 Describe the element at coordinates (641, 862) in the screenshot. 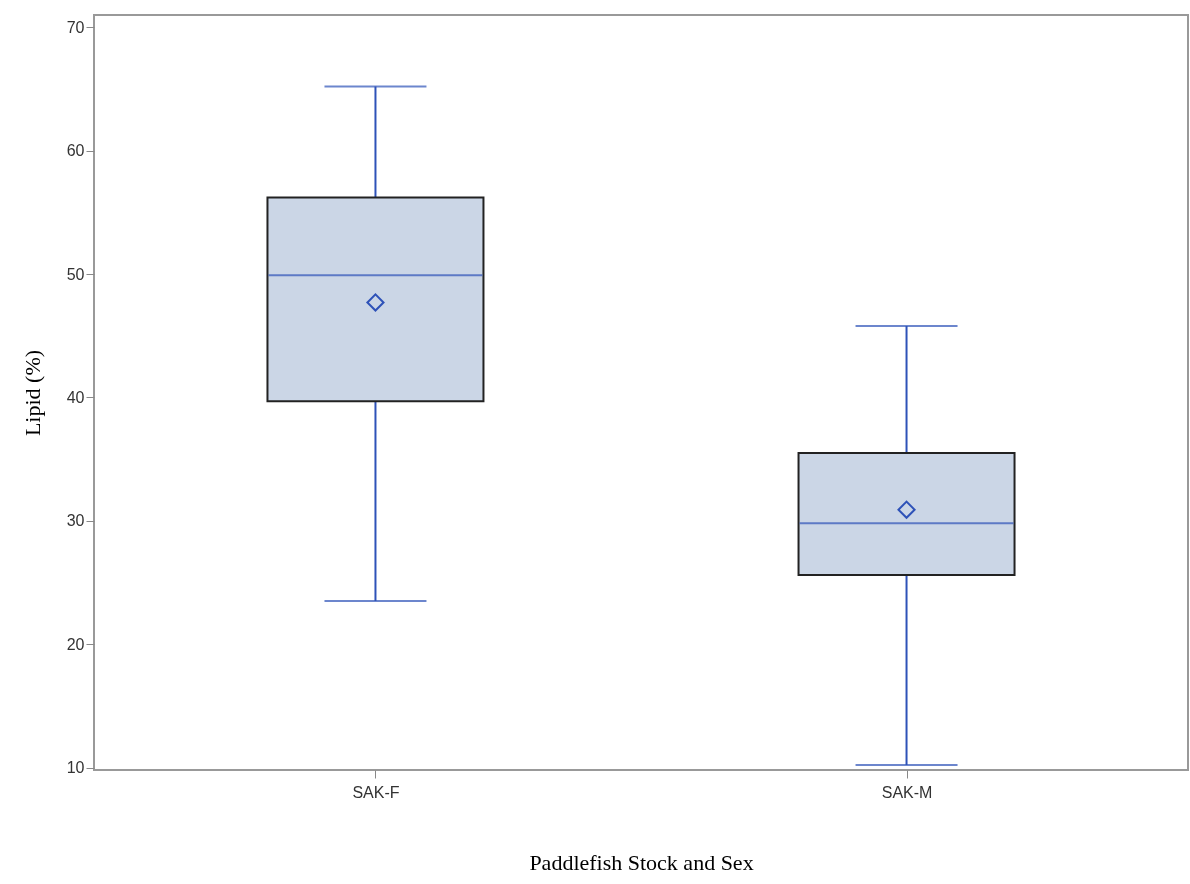

I see `x-axis-title: Paddlefish Stock and Sex` at that location.